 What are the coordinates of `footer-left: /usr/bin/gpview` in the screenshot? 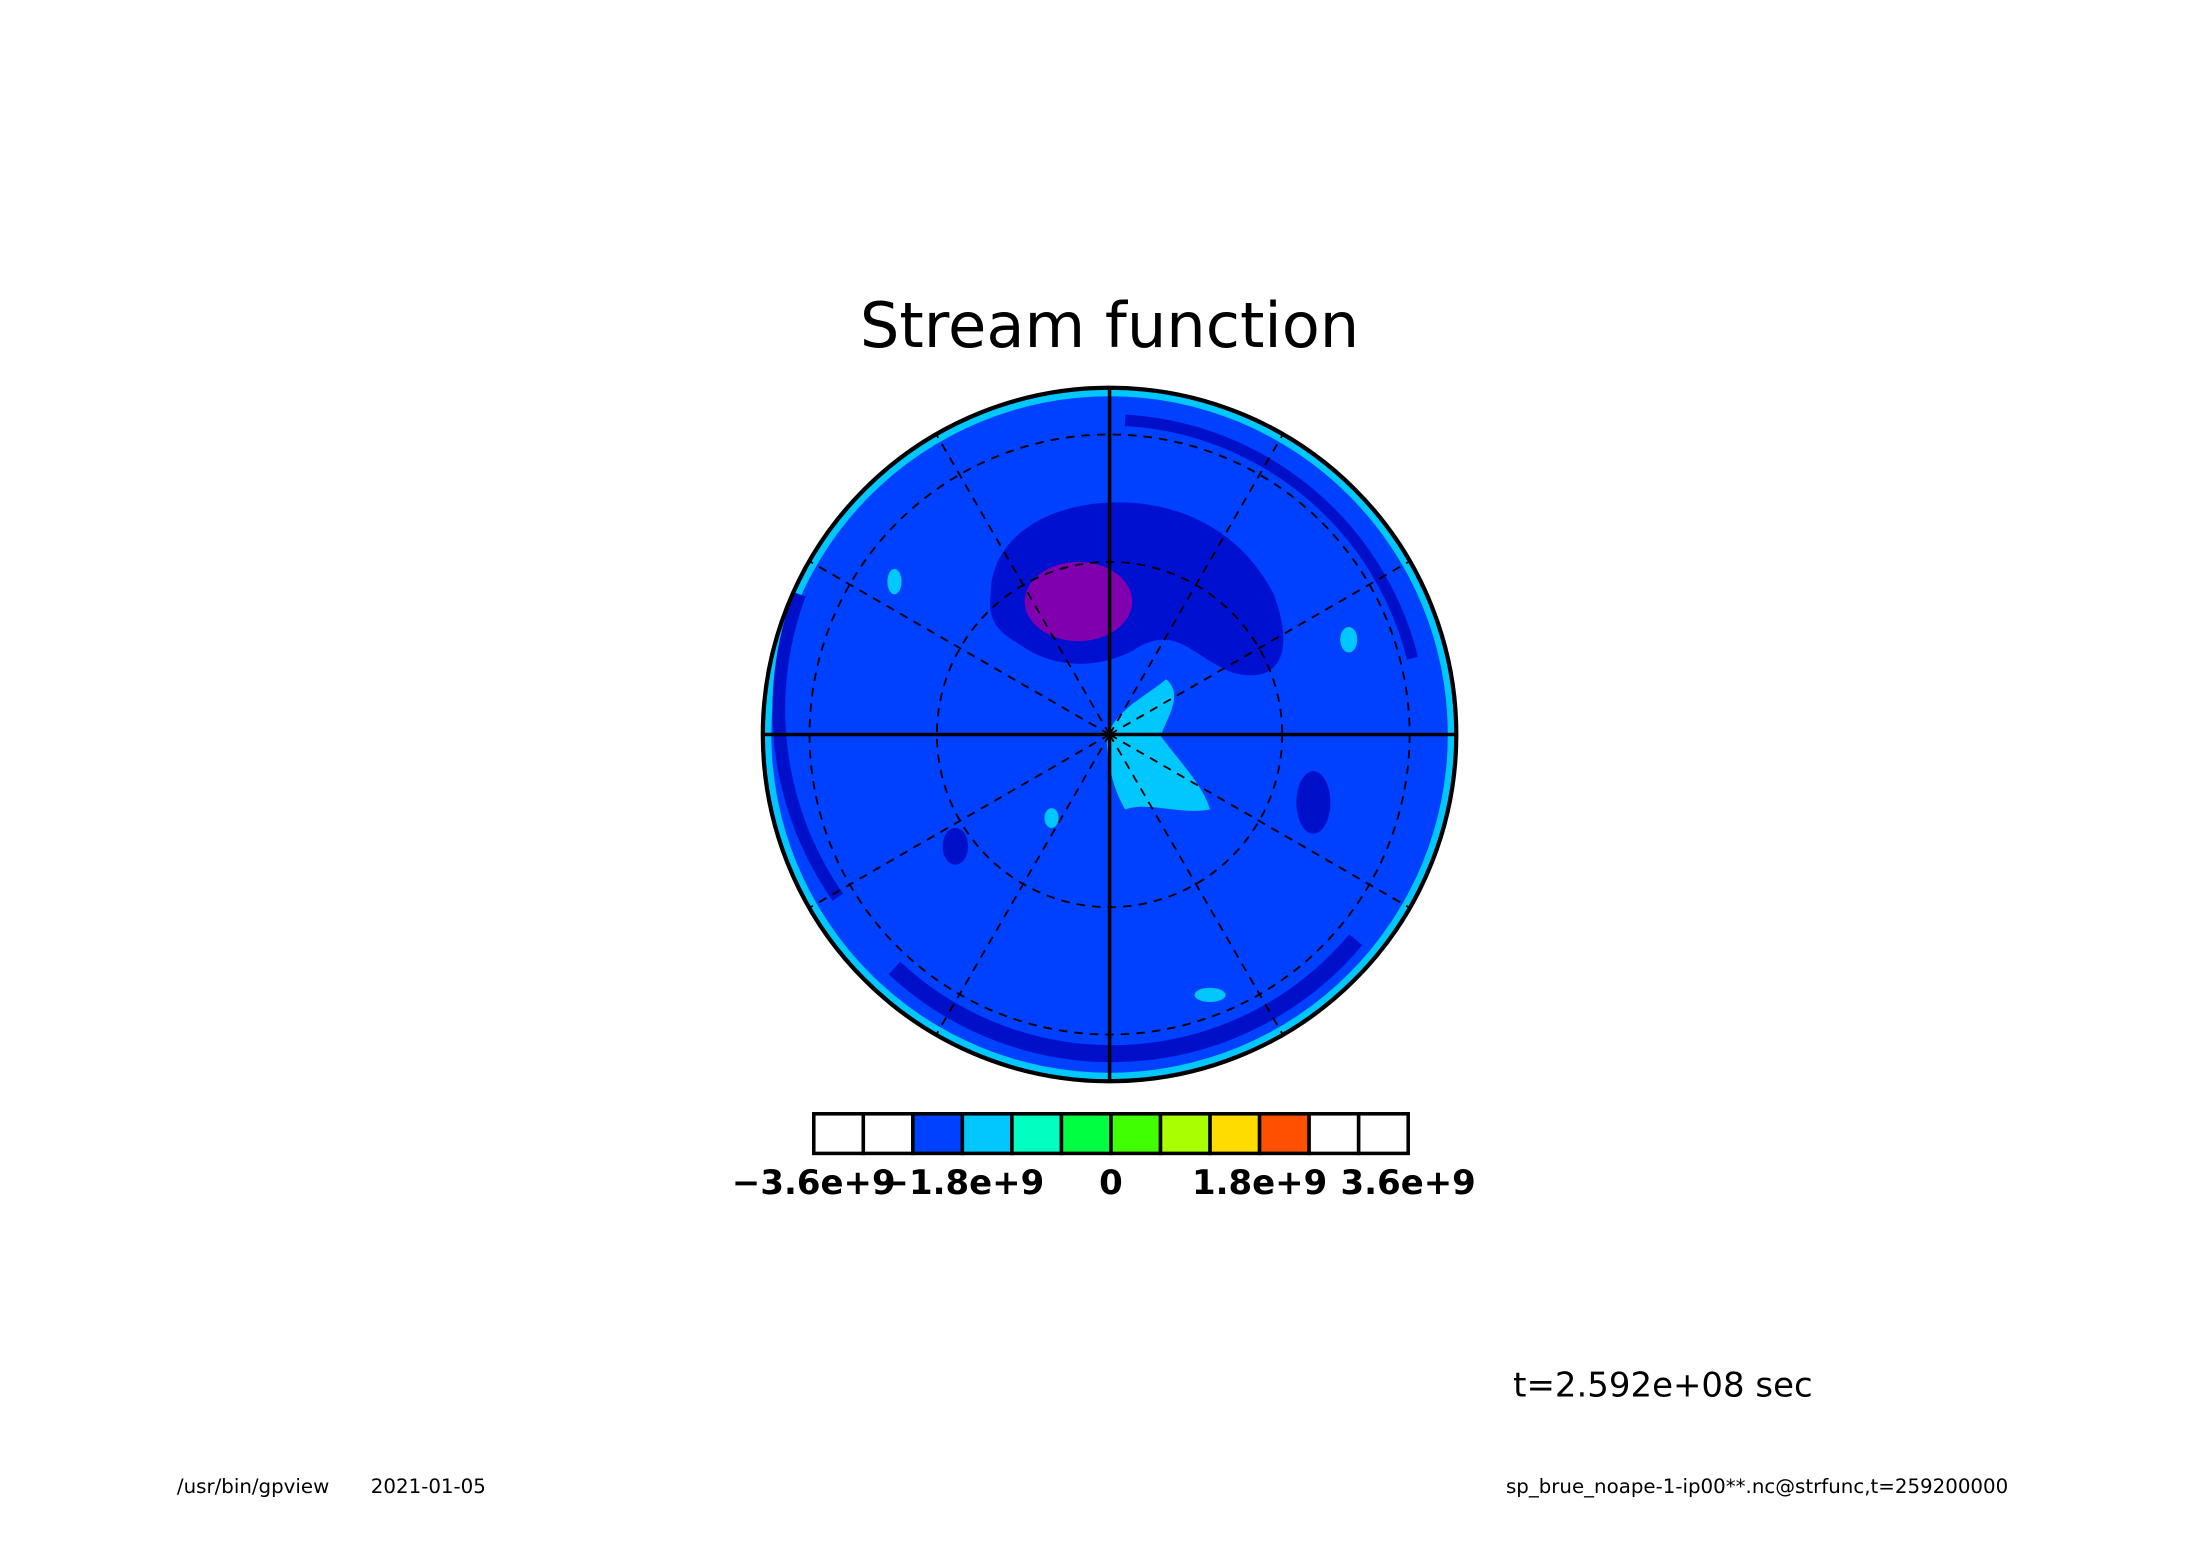 It's located at (253, 1486).